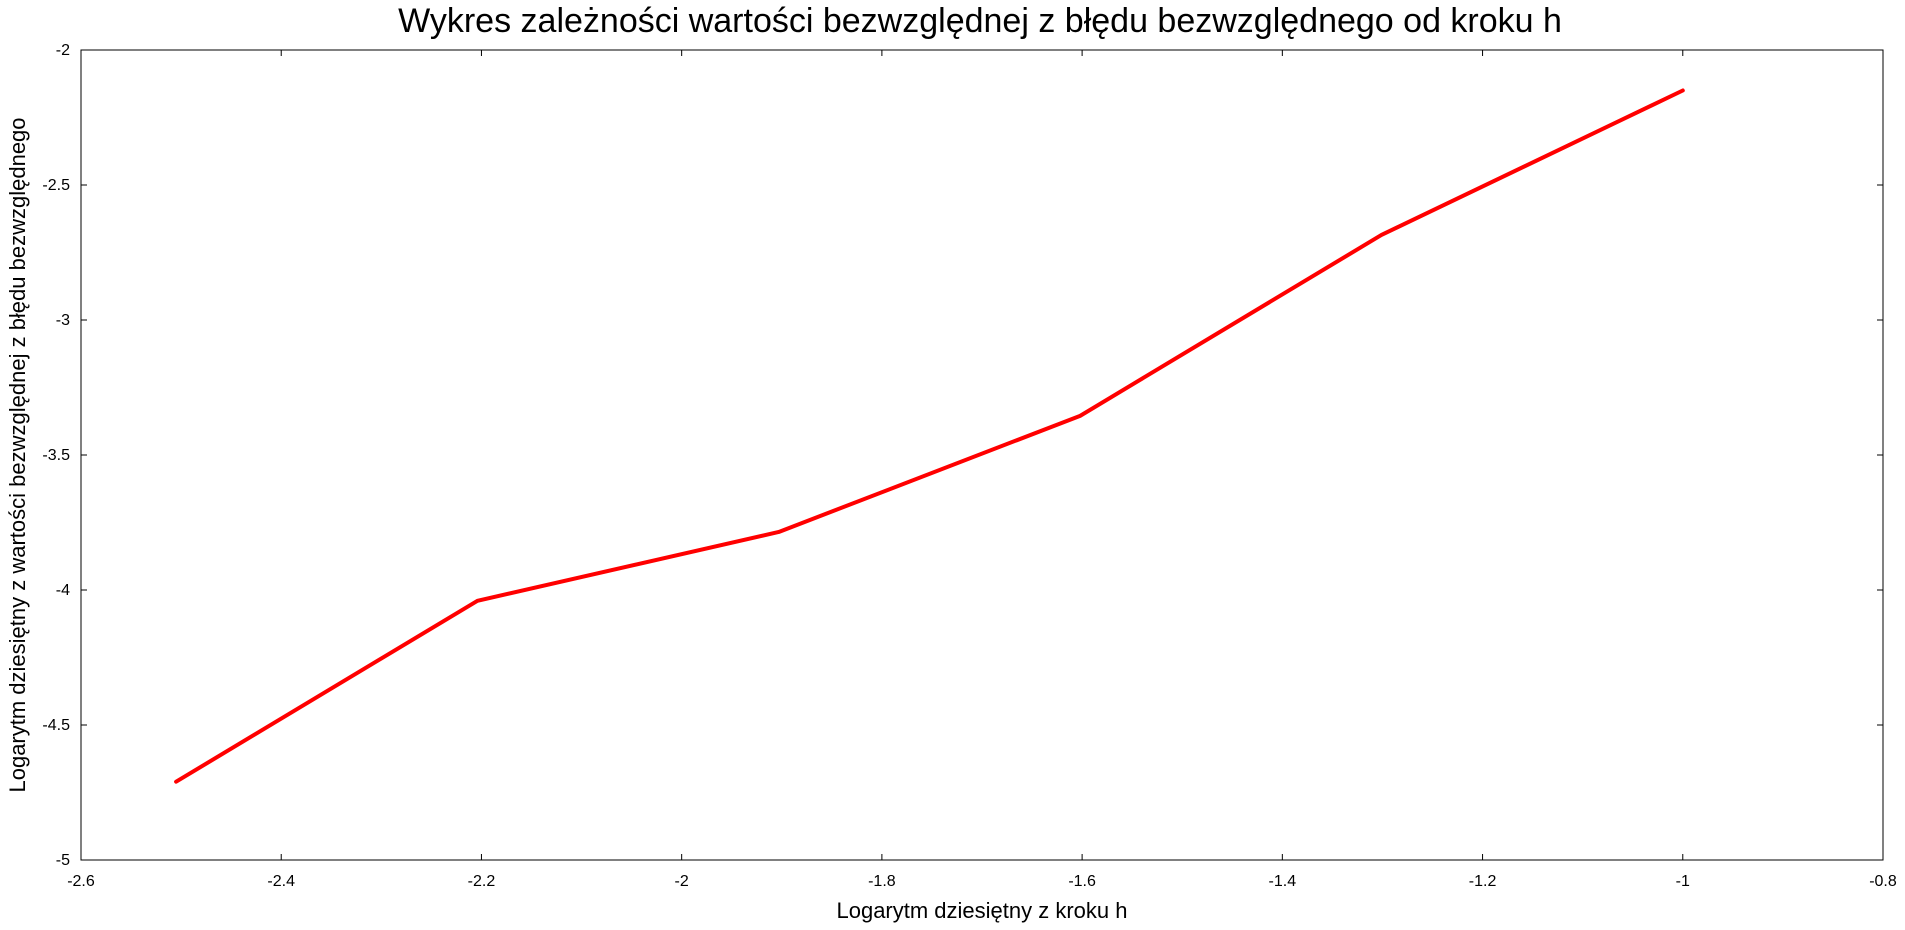 The width and height of the screenshot is (1905, 930). What do you see at coordinates (1283, 881) in the screenshot?
I see `x-tick-label: -1.4` at bounding box center [1283, 881].